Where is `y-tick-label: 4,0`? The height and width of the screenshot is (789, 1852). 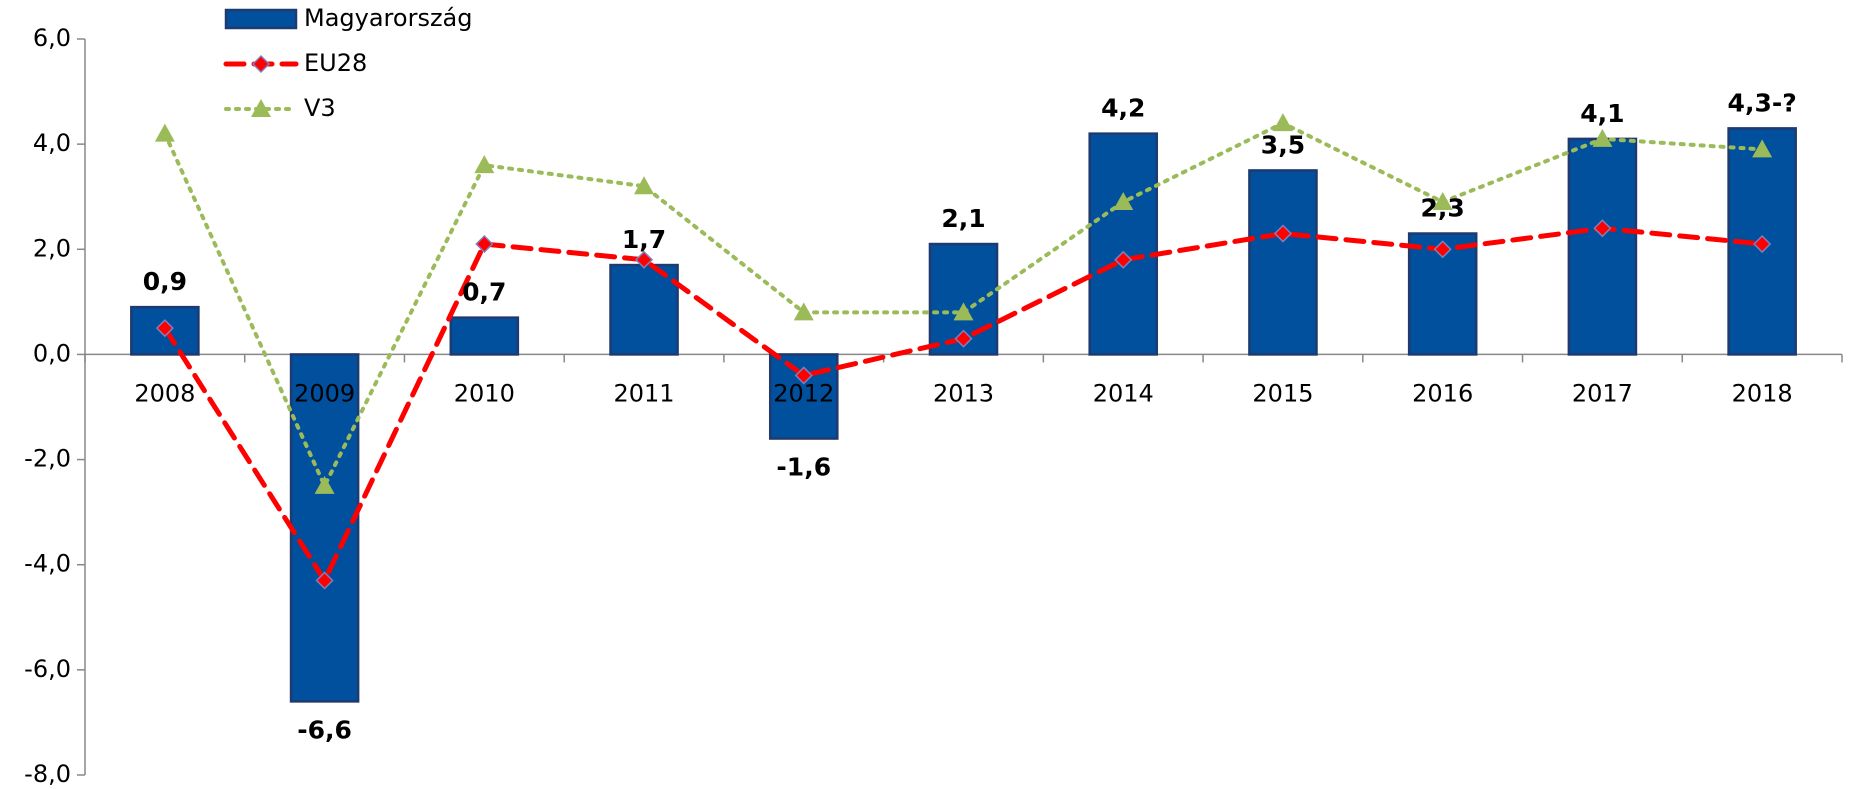 y-tick-label: 4,0 is located at coordinates (52, 143).